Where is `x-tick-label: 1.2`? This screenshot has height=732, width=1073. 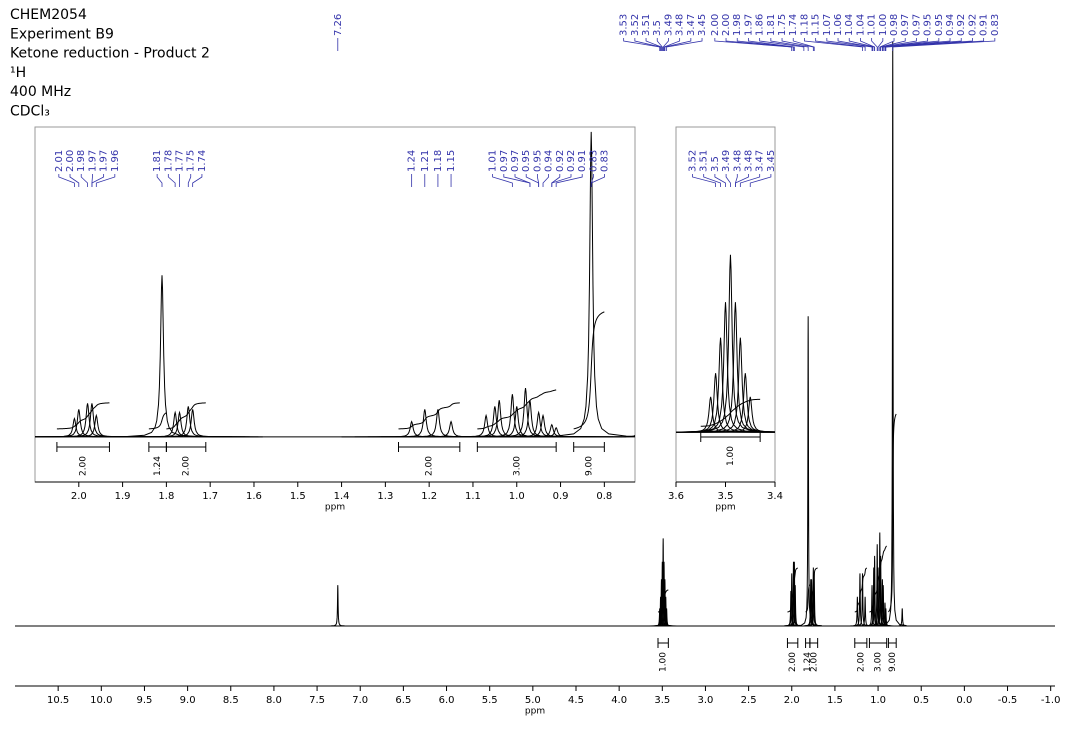
x-tick-label: 1.2 is located at coordinates (429, 496).